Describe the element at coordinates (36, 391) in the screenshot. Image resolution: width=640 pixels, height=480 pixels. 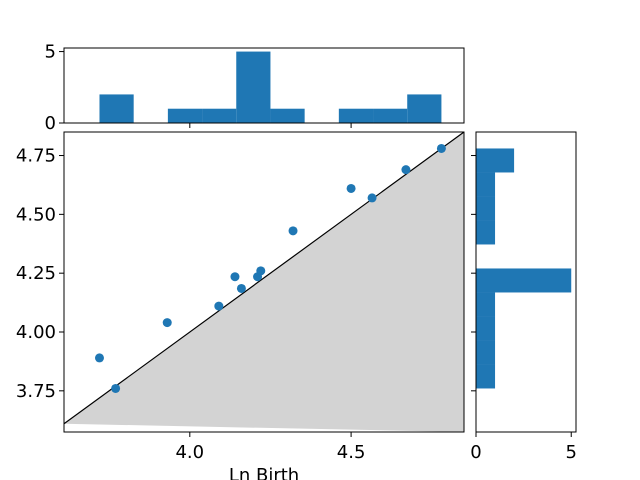
I see `y-tick-label: 3.75` at that location.